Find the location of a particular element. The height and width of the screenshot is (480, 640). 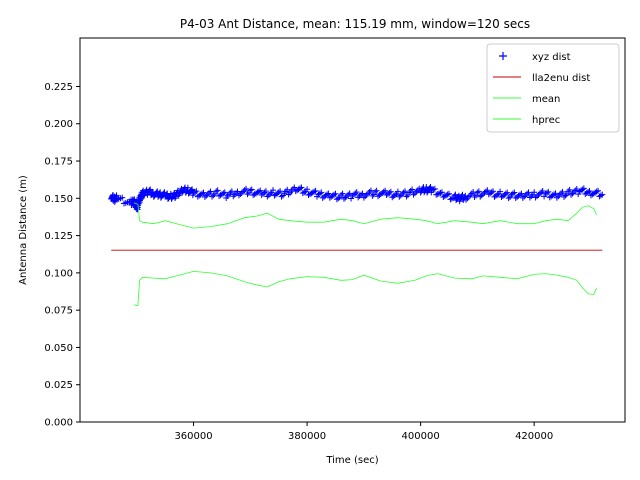

y-tick-label: 0.200 is located at coordinates (58, 124).